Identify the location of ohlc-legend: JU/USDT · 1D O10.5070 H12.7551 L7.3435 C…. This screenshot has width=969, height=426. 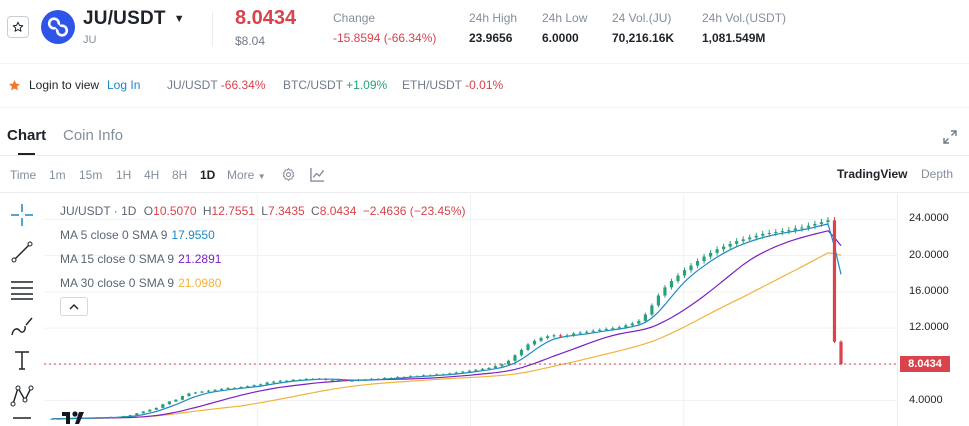
(262, 211).